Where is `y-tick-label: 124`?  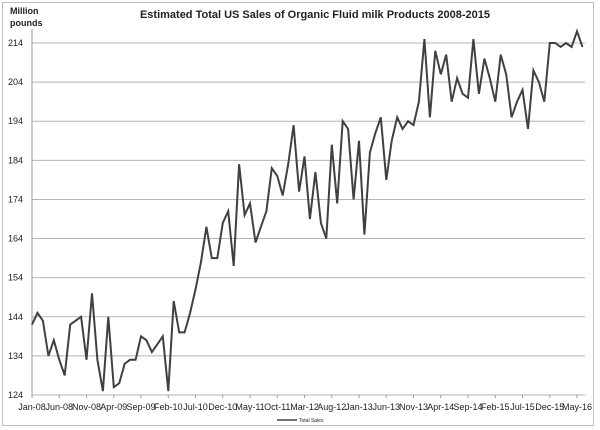 y-tick-label: 124 is located at coordinates (15, 395).